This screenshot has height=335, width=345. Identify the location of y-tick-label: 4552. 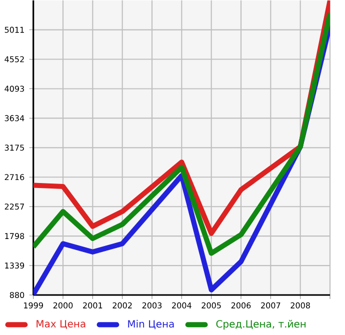
(14, 59).